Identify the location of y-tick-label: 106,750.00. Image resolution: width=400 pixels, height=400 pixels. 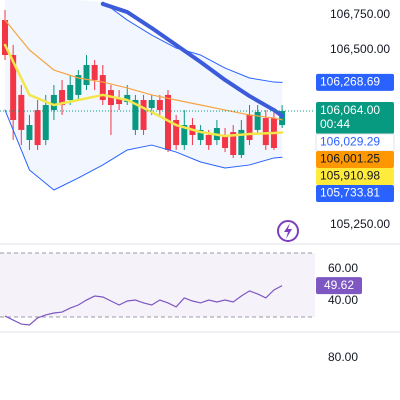
(360, 14).